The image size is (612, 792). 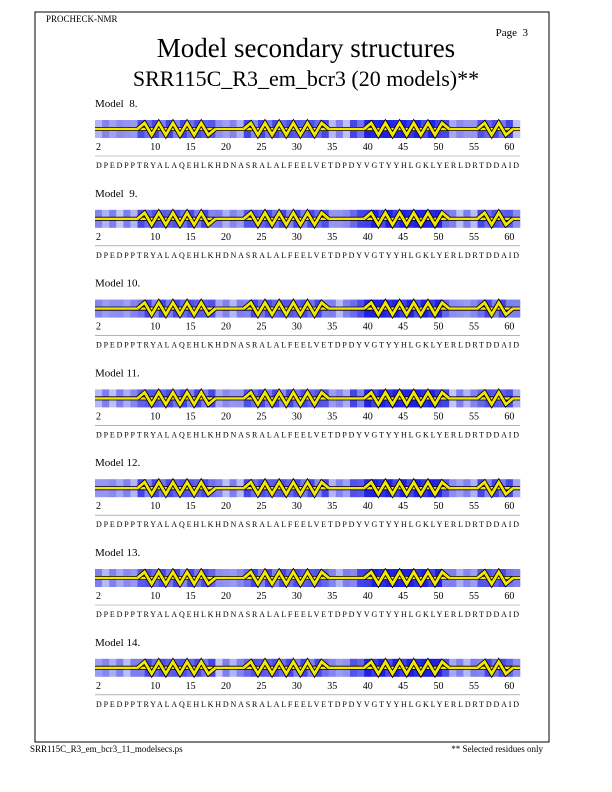 What do you see at coordinates (106, 749) in the screenshot?
I see `footer-file: SRR115C_R3_em_bcr3_11_modelsecs.ps` at bounding box center [106, 749].